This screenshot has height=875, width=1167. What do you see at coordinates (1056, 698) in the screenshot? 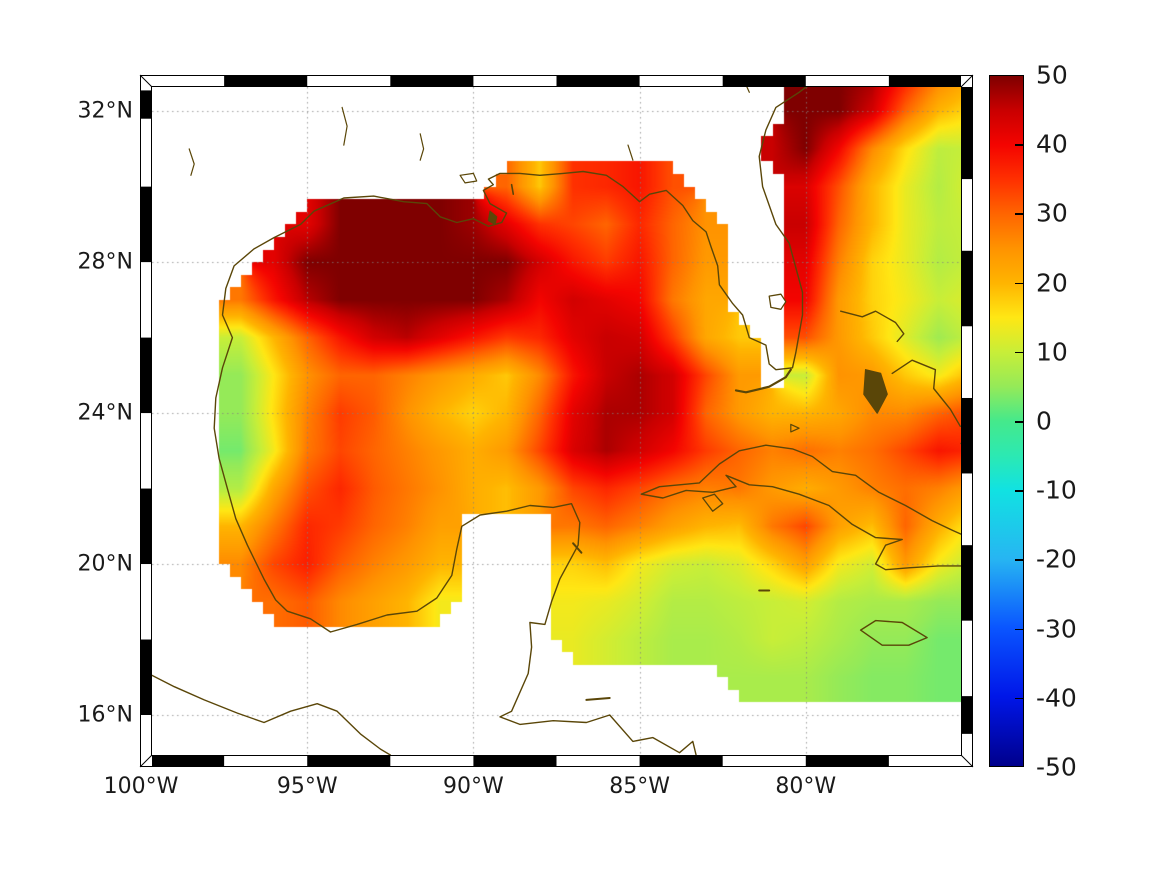
I see `colorbar-tick-label: -40` at bounding box center [1056, 698].